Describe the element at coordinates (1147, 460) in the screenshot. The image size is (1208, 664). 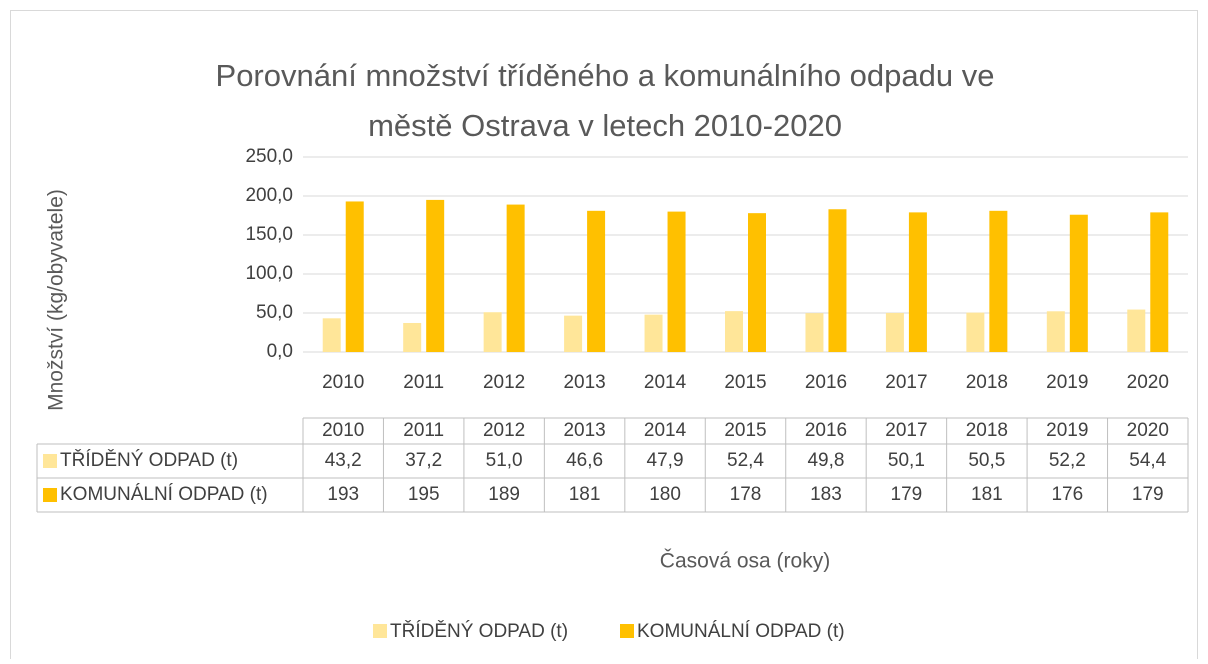
I see `table-cell: 54,4` at that location.